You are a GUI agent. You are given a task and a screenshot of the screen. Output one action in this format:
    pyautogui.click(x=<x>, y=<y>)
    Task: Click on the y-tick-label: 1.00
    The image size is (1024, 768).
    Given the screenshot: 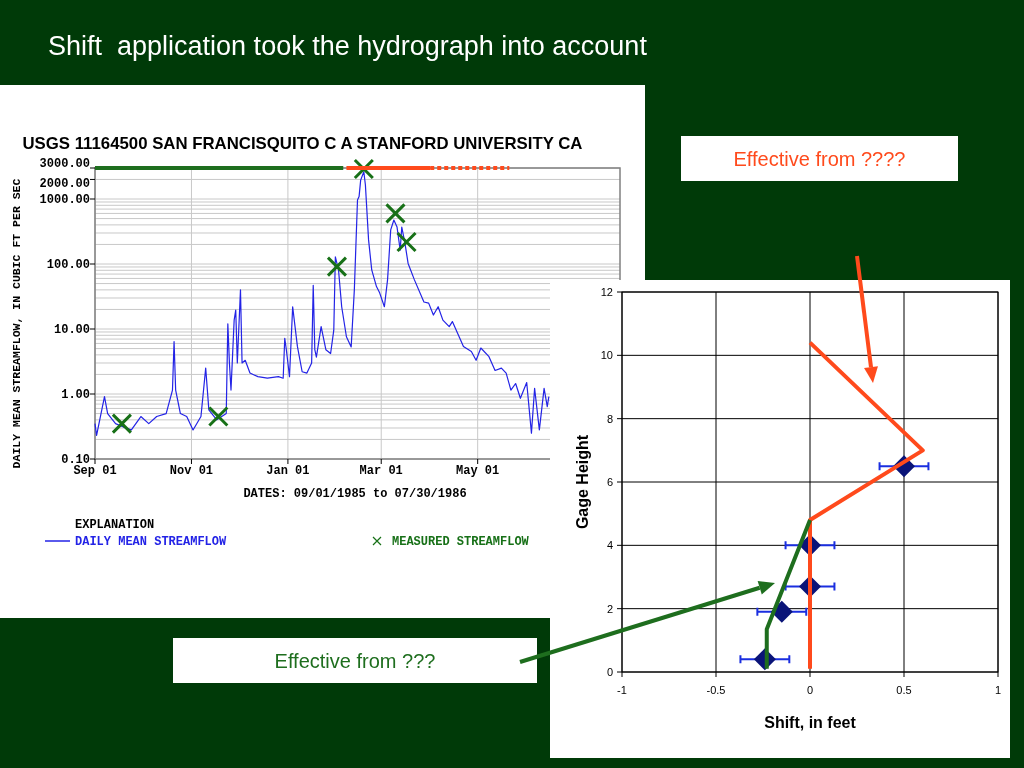 What is the action you would take?
    pyautogui.click(x=75, y=395)
    